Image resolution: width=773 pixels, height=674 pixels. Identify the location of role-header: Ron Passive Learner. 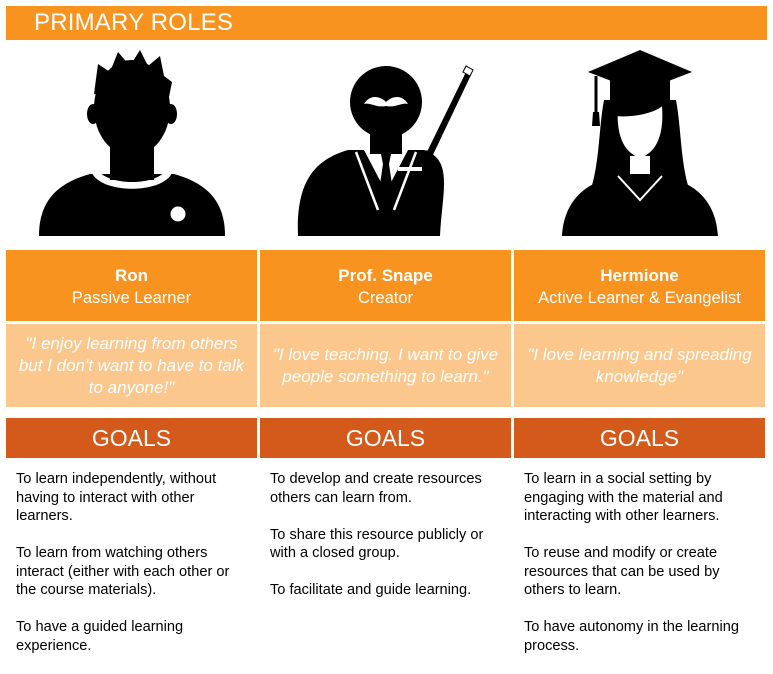
(131, 285).